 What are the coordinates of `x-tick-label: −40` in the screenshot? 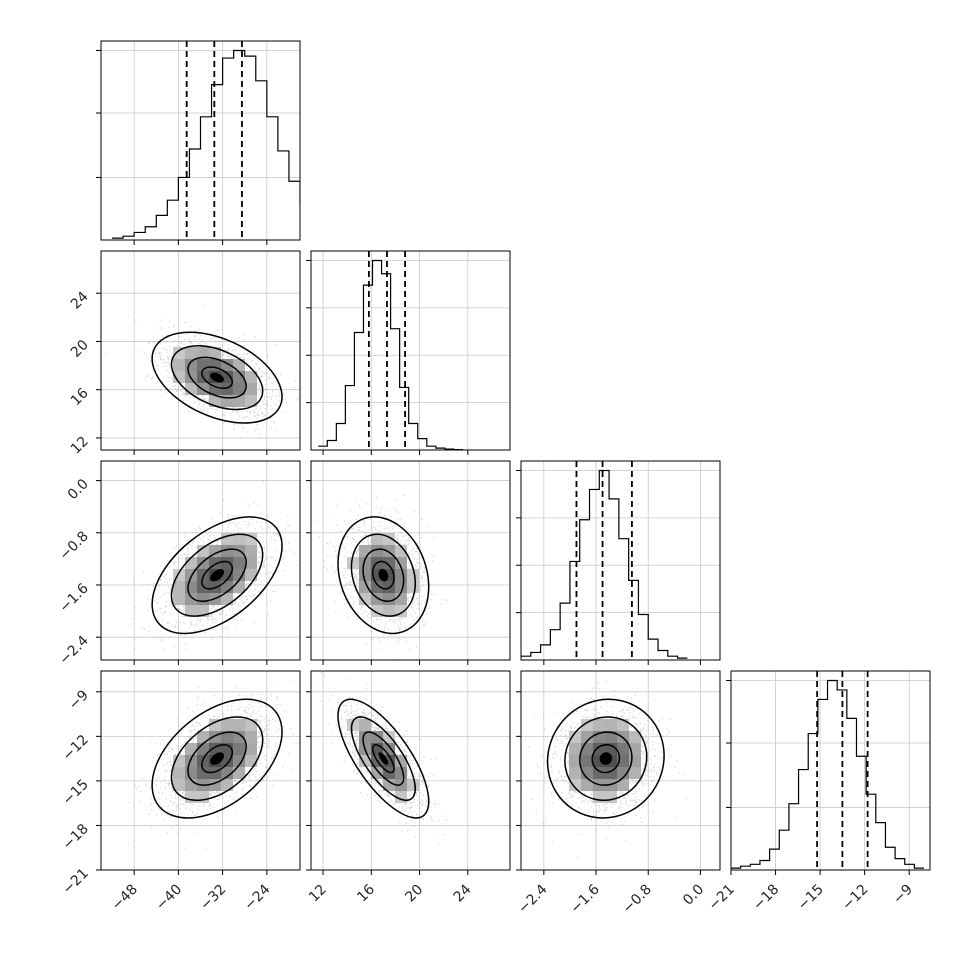 It's located at (169, 898).